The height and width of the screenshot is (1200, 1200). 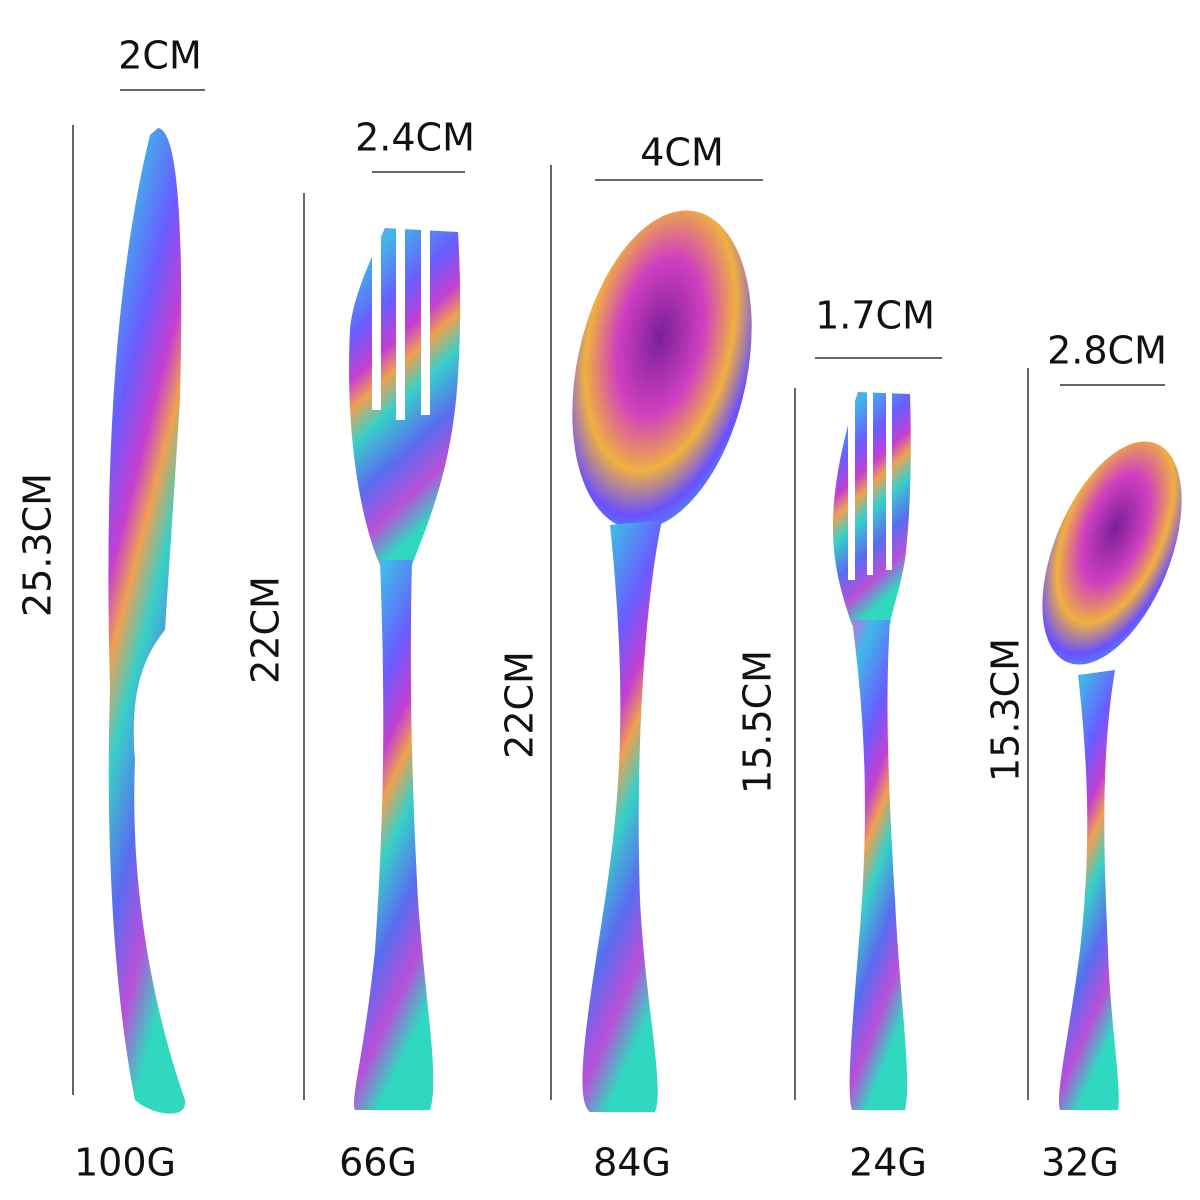 I want to click on weight-label: 66G, so click(x=378, y=1163).